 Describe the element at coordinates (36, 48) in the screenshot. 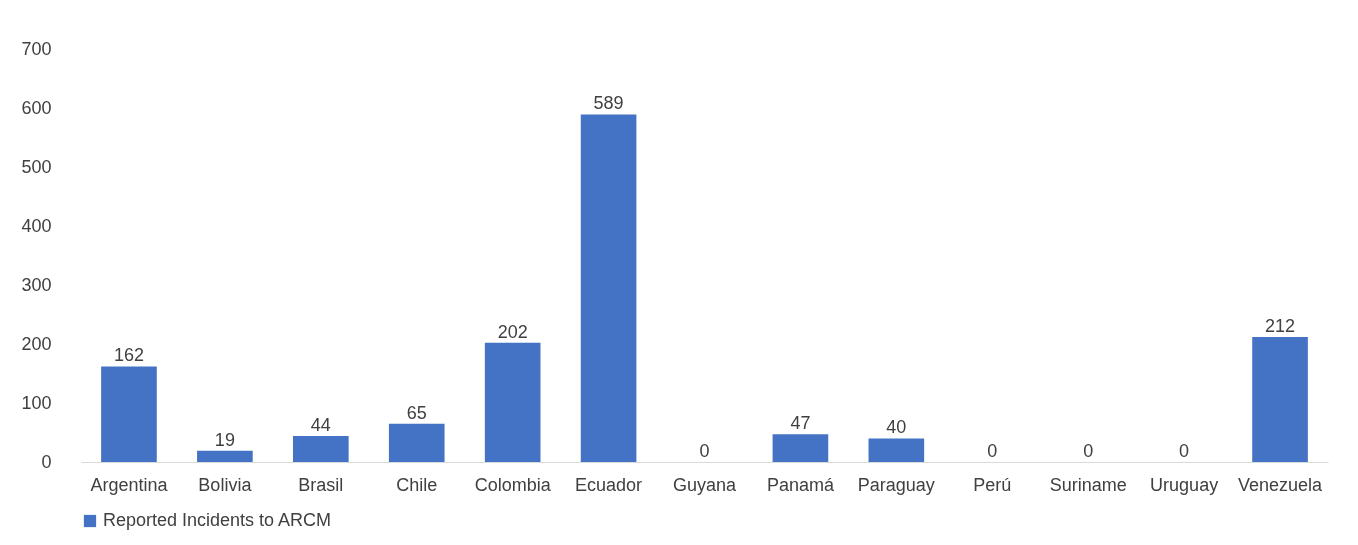

I see `y-tick-label: 700` at that location.